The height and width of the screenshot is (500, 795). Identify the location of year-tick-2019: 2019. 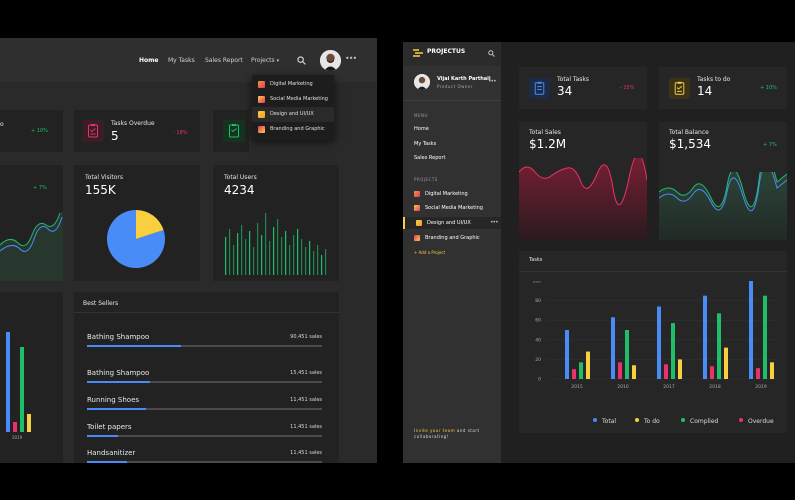
(17, 437).